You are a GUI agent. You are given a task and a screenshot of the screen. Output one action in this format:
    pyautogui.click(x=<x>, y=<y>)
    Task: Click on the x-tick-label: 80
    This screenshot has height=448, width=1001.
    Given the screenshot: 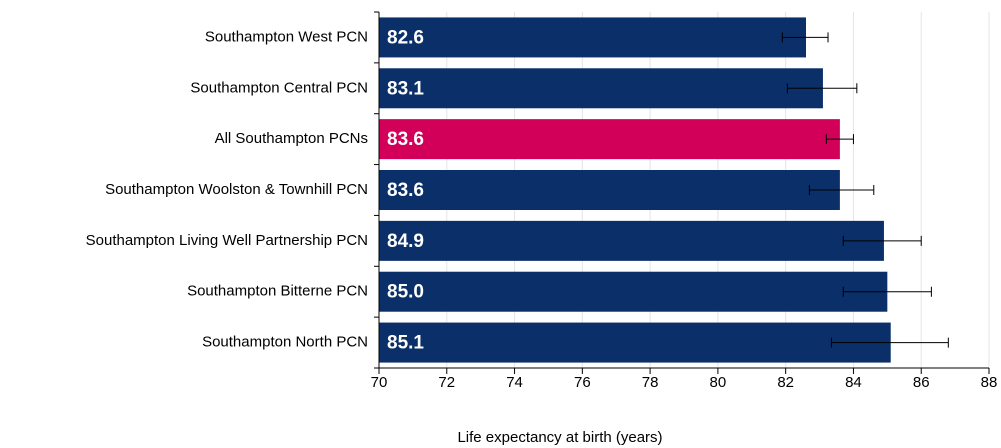 What is the action you would take?
    pyautogui.click(x=718, y=382)
    